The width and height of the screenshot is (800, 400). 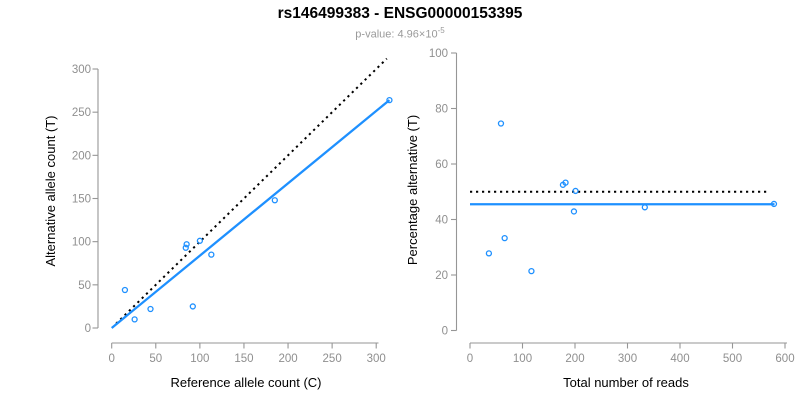 I want to click on figure-subtitle: p-value: 4.96×10-5, so click(x=400, y=33).